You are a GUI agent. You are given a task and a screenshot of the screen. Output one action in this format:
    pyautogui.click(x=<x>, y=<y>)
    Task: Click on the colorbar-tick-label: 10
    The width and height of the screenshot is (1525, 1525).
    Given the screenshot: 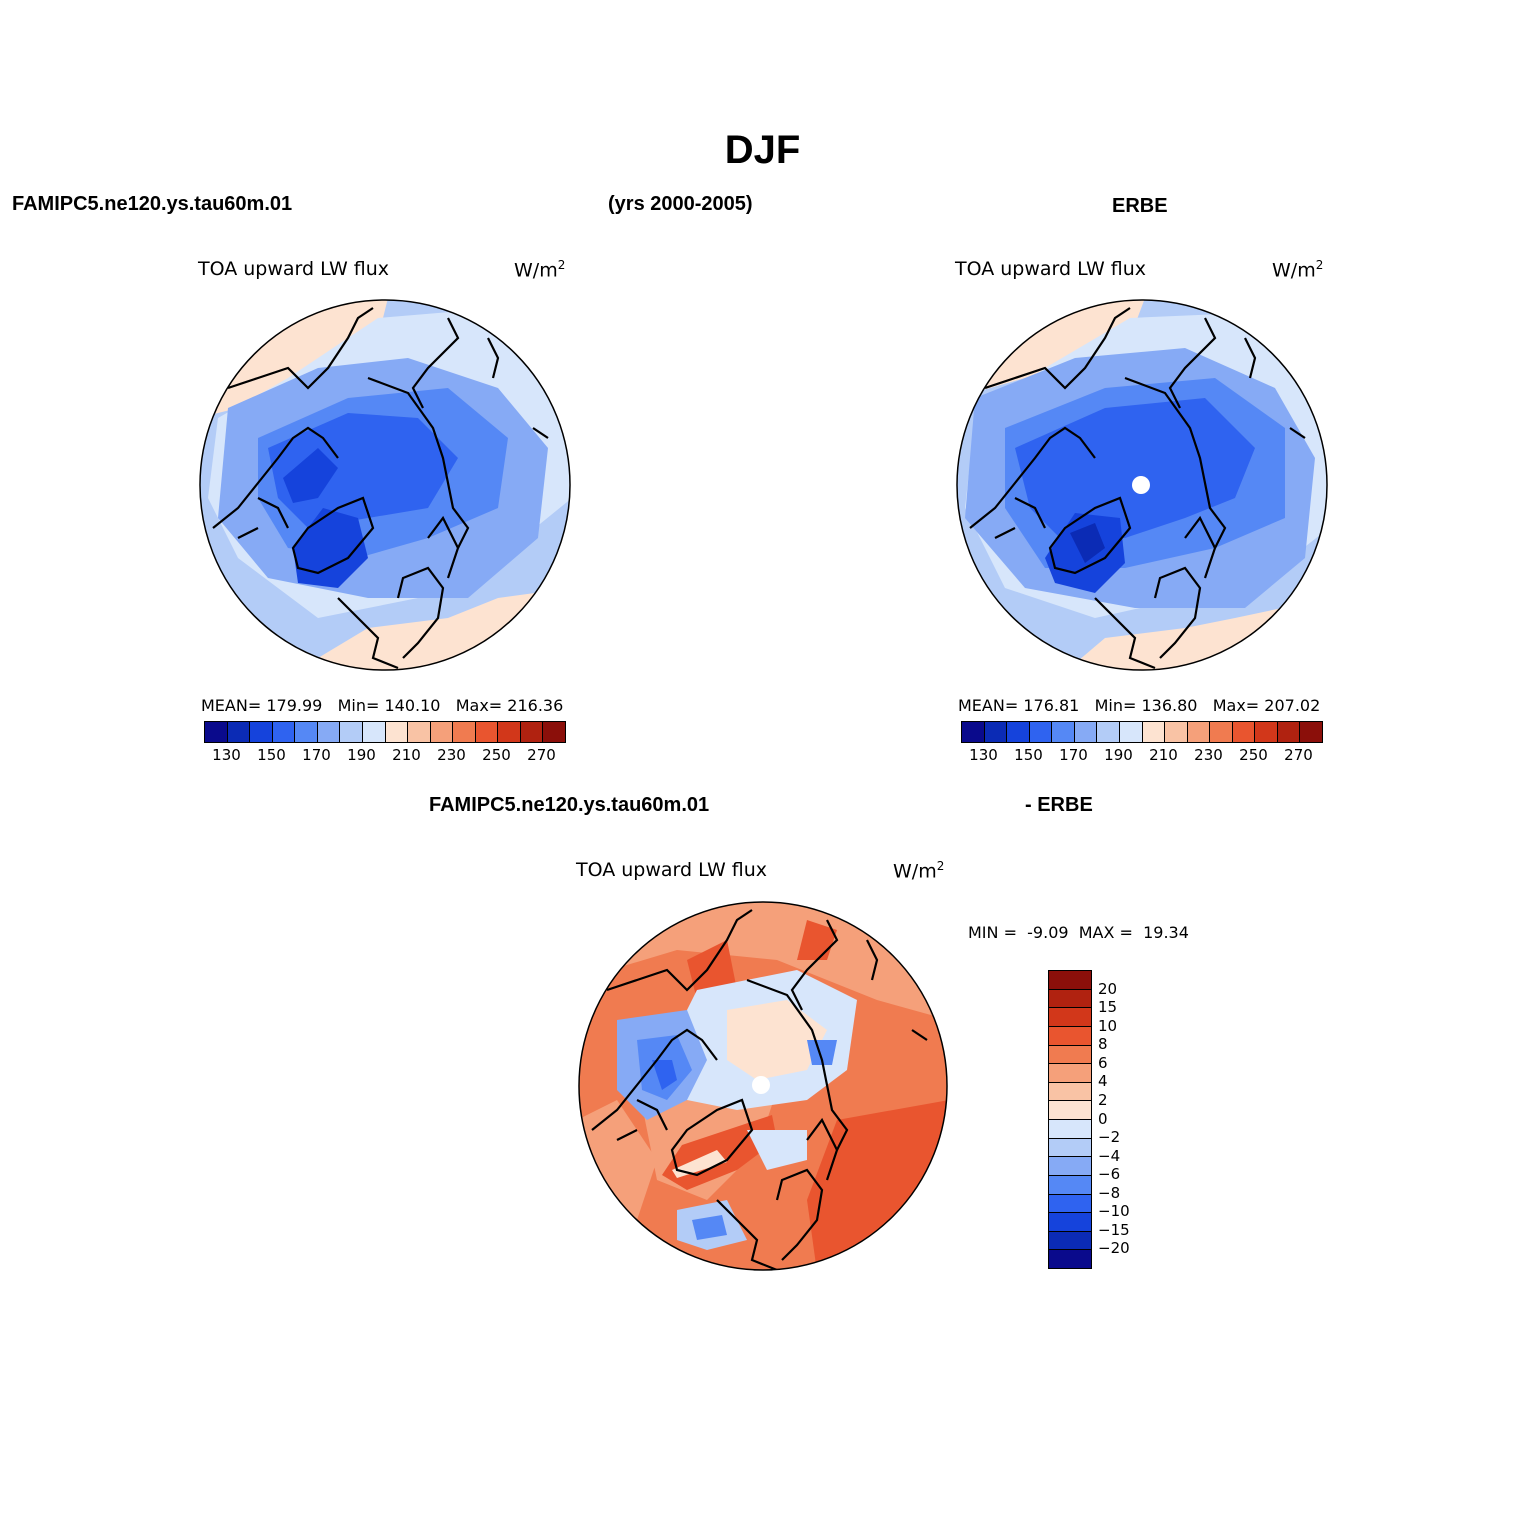 What is the action you would take?
    pyautogui.click(x=1108, y=1025)
    